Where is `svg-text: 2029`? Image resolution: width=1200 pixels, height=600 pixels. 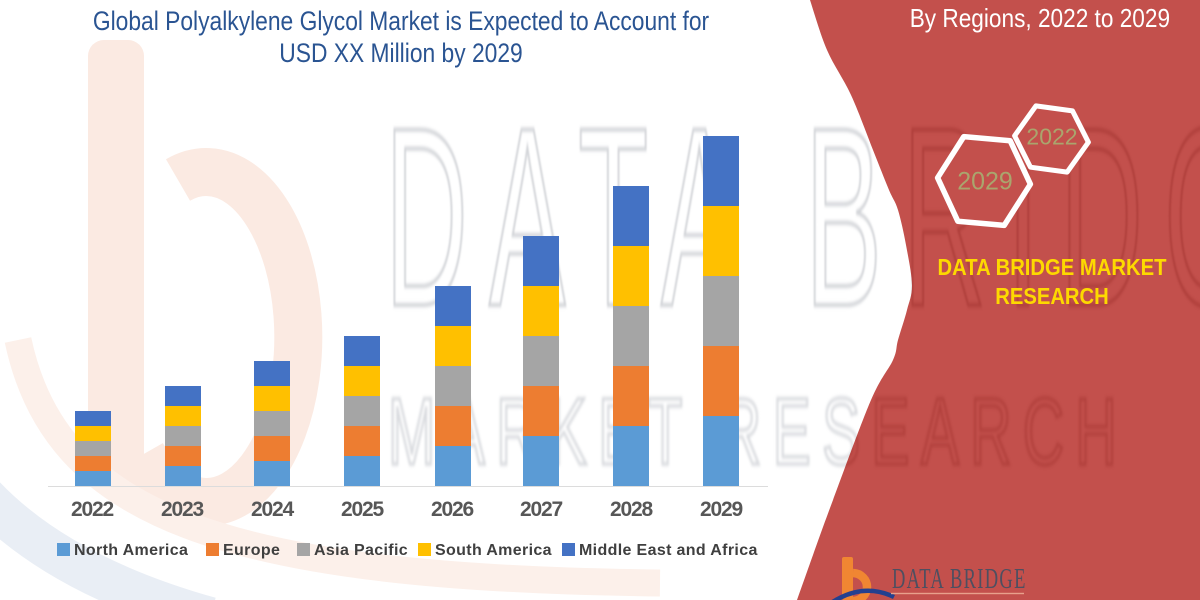
svg-text: 2029 is located at coordinates (985, 182).